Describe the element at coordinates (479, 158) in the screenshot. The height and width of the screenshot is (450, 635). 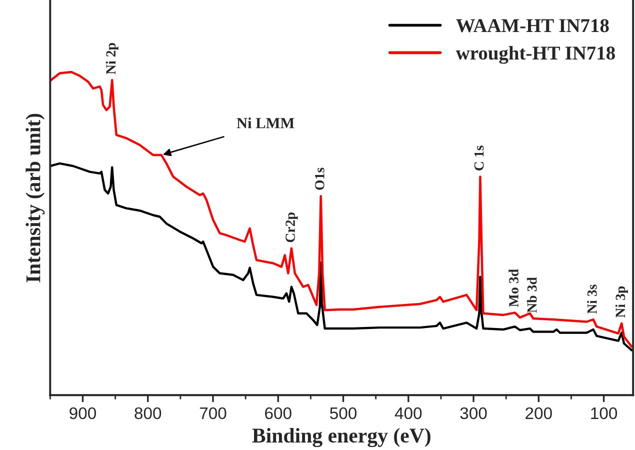
I see `annotation: C 1s` at that location.